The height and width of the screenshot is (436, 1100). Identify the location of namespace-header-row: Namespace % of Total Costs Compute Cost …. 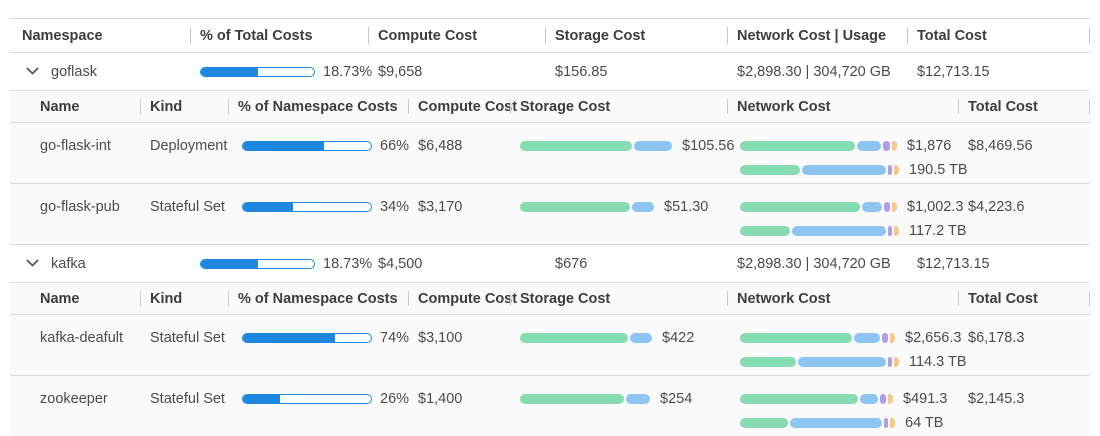
(550, 36).